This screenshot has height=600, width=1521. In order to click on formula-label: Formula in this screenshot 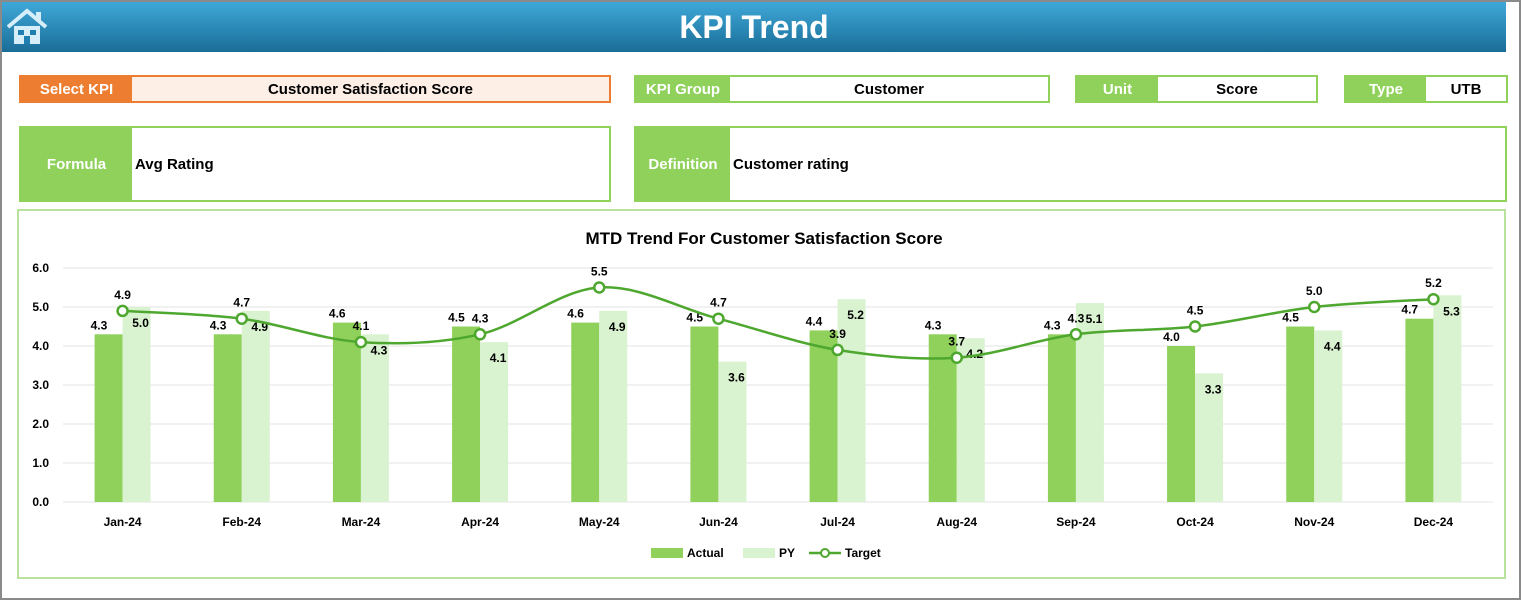, I will do `click(76, 164)`.